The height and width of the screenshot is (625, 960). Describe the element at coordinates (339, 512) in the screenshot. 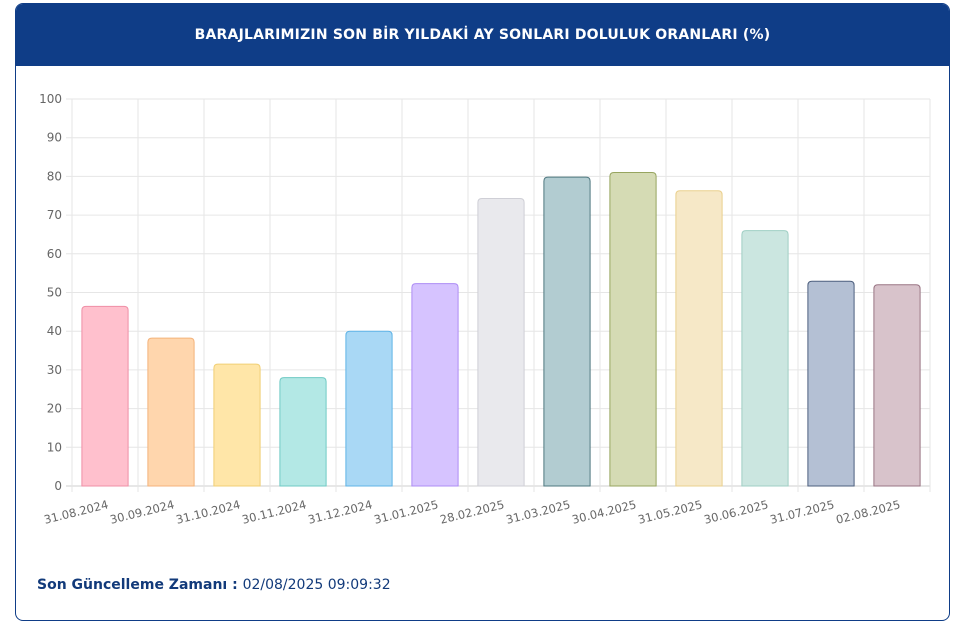

I see `x-tick-label: 31.12.2024` at that location.